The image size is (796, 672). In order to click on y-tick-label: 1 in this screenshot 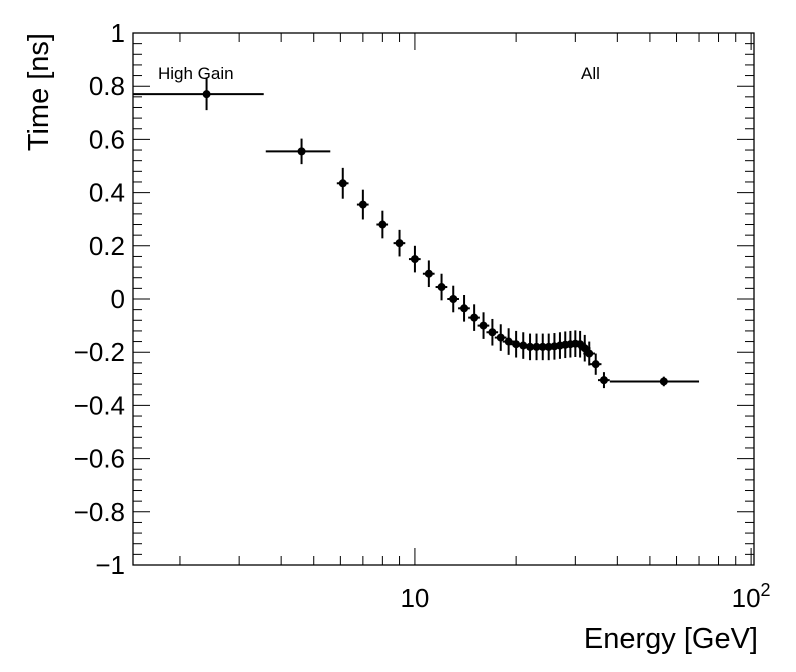, I will do `click(118, 33)`.